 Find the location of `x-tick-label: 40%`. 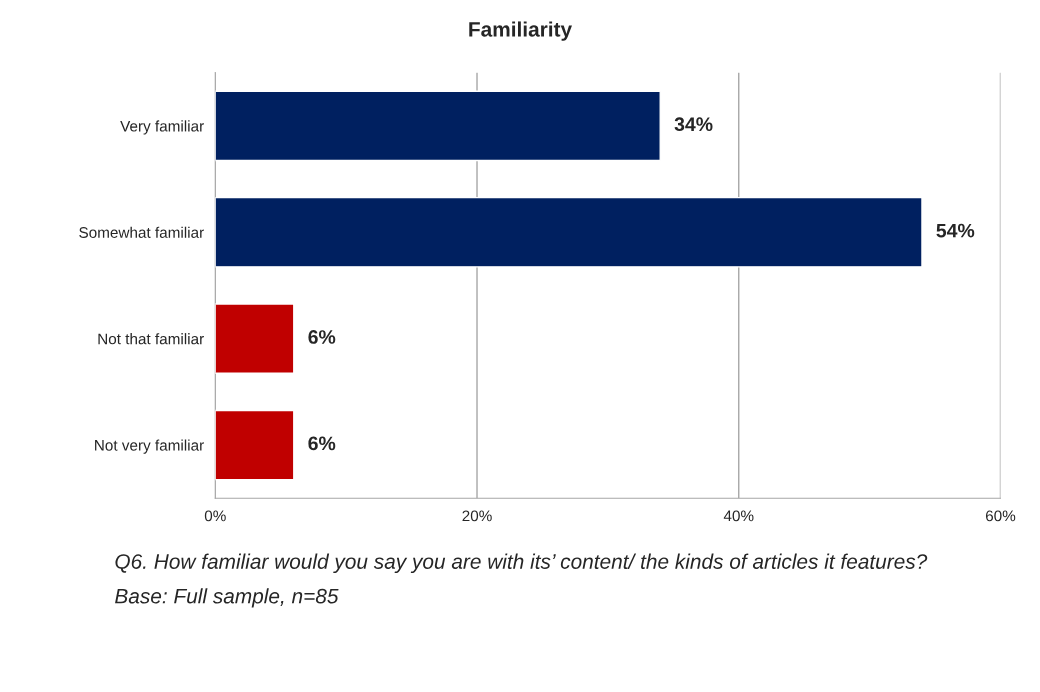

x-tick-label: 40% is located at coordinates (738, 516).